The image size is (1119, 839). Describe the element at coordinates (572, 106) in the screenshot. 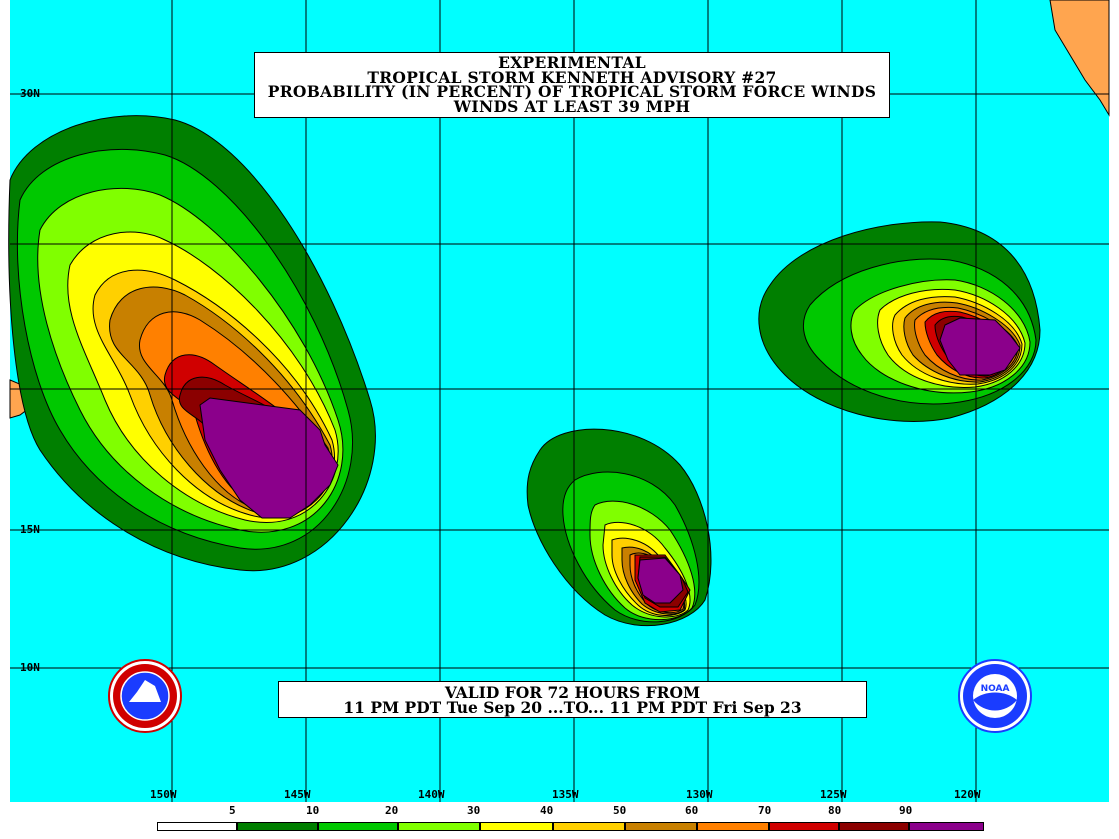

I see `title-line-4: WINDS AT LEAST 39 MPH` at that location.